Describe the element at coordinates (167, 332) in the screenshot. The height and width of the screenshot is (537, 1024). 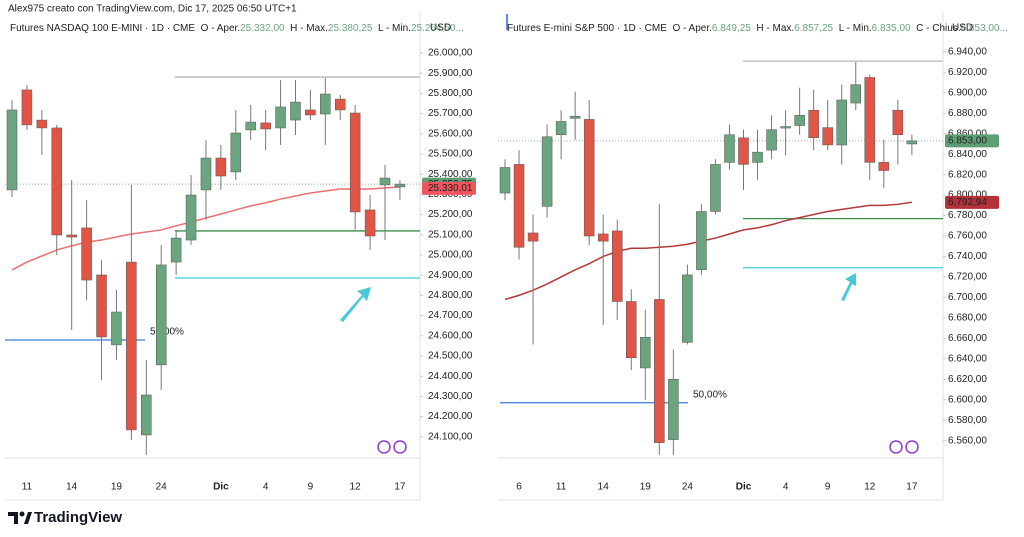
I see `level-label: 50,00%` at that location.